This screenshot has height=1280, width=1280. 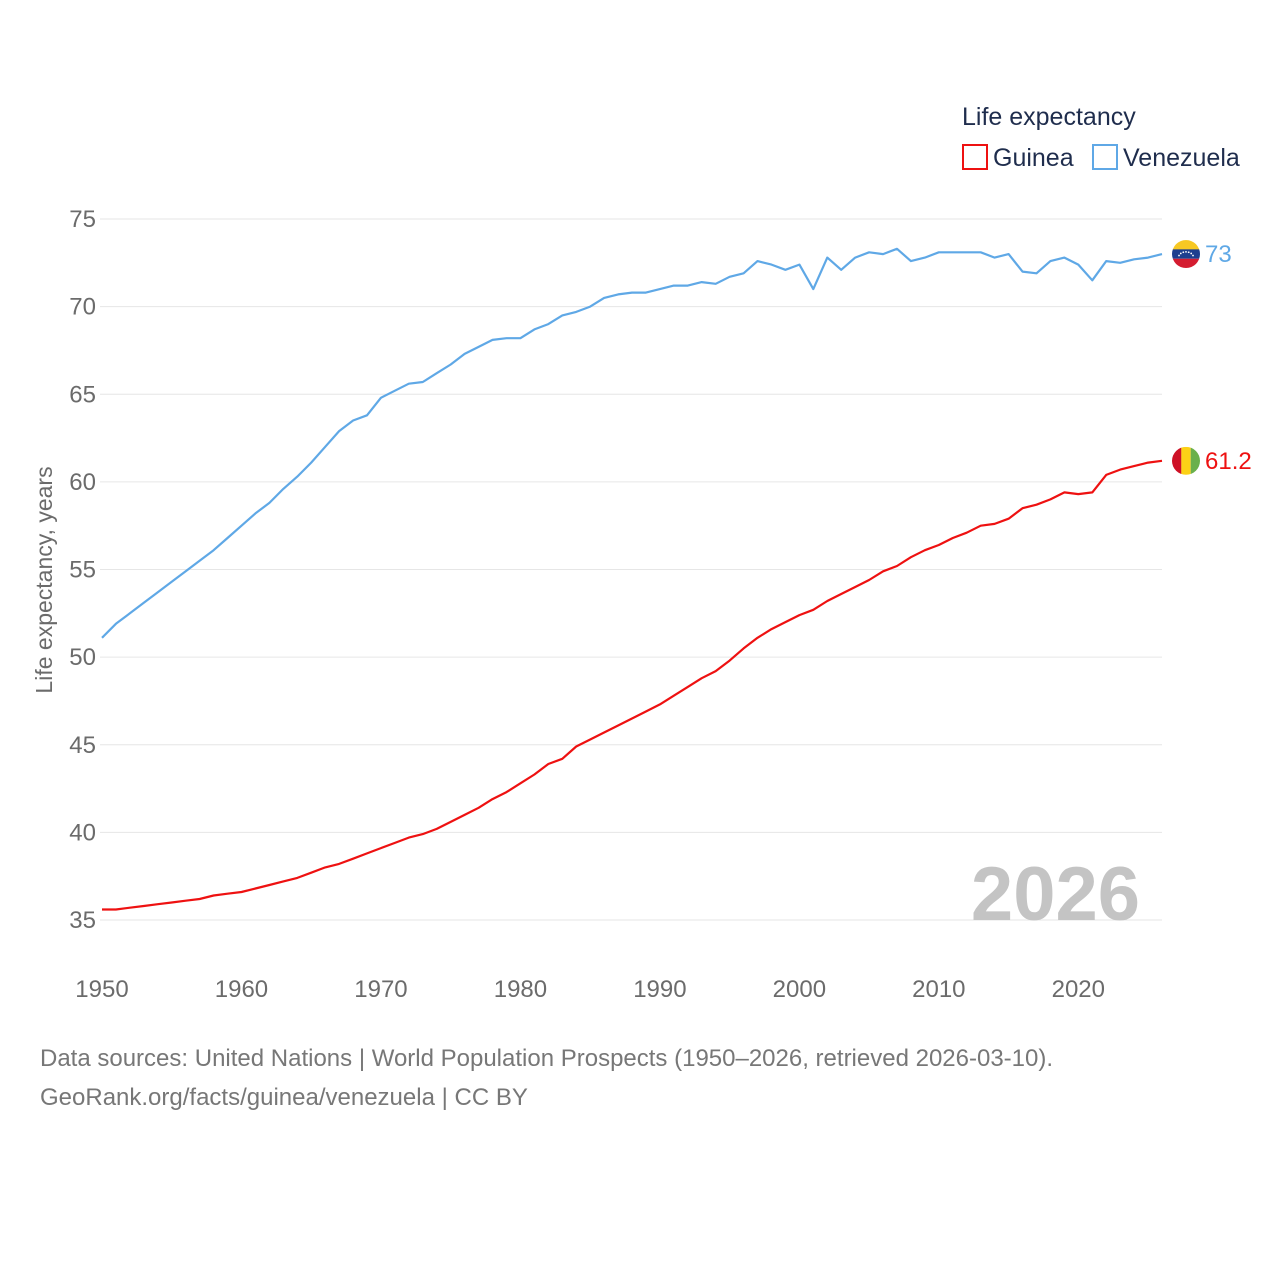 What do you see at coordinates (1033, 158) in the screenshot?
I see `legend-label-guinea: Guinea` at bounding box center [1033, 158].